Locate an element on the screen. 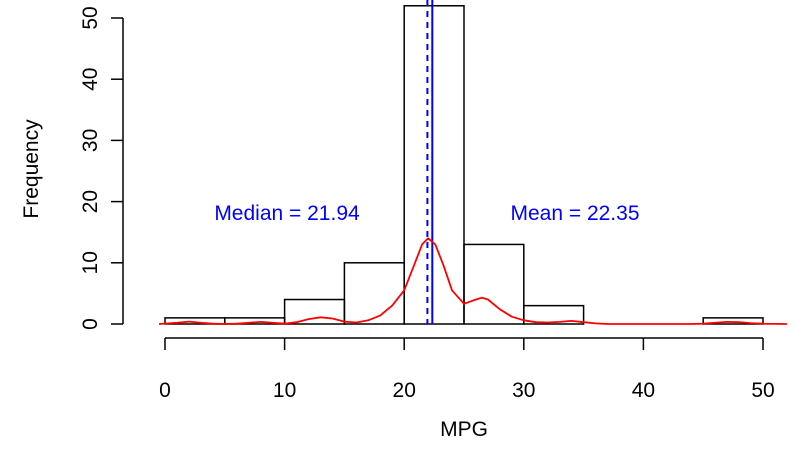  mean-annotation: Mean = 22.35 is located at coordinates (574, 213).